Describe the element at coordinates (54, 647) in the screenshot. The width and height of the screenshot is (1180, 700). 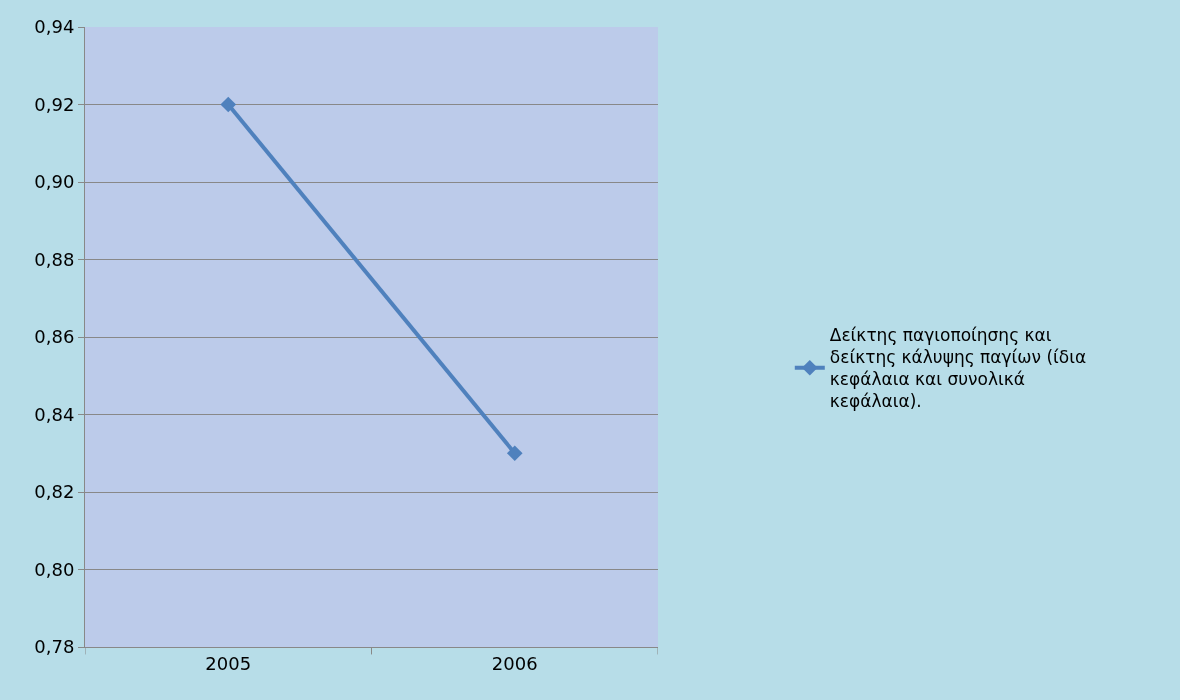
I see `y-tick-label: 0,78` at that location.